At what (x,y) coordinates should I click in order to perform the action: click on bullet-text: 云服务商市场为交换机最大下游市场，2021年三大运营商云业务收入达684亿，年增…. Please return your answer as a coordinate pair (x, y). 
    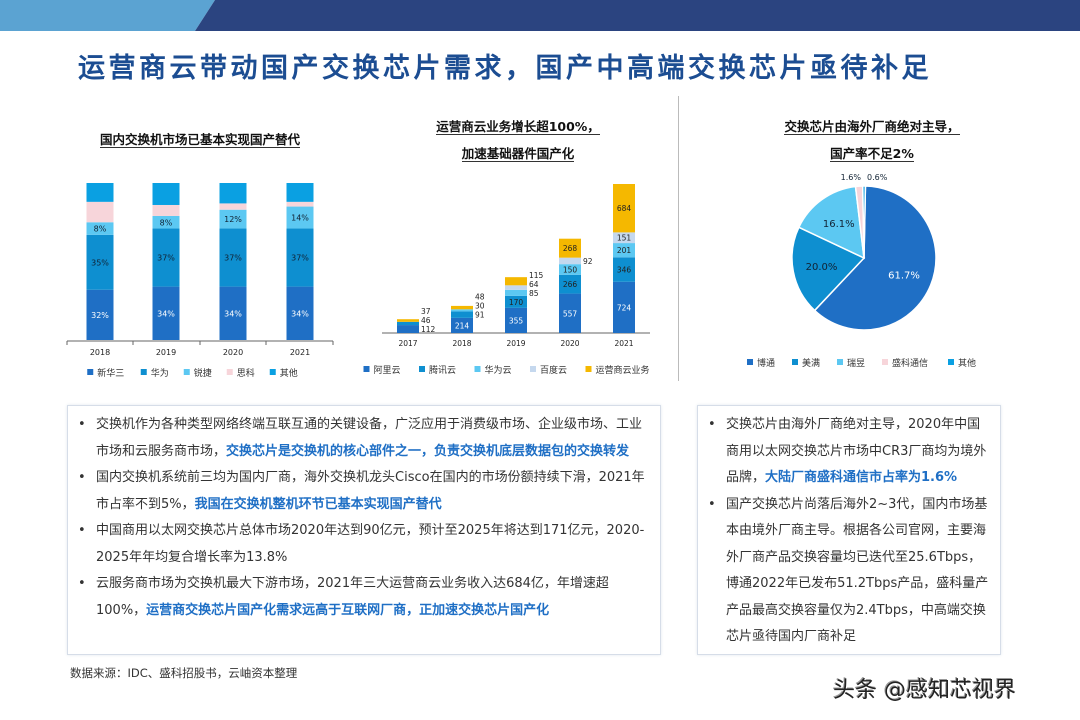
    Looking at the image, I should click on (352, 597).